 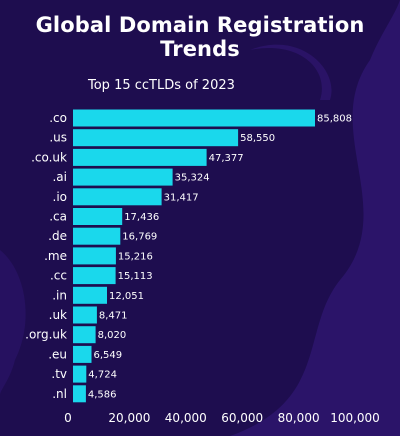 What do you see at coordinates (58, 217) in the screenshot?
I see `y-tick-label: .ca` at bounding box center [58, 217].